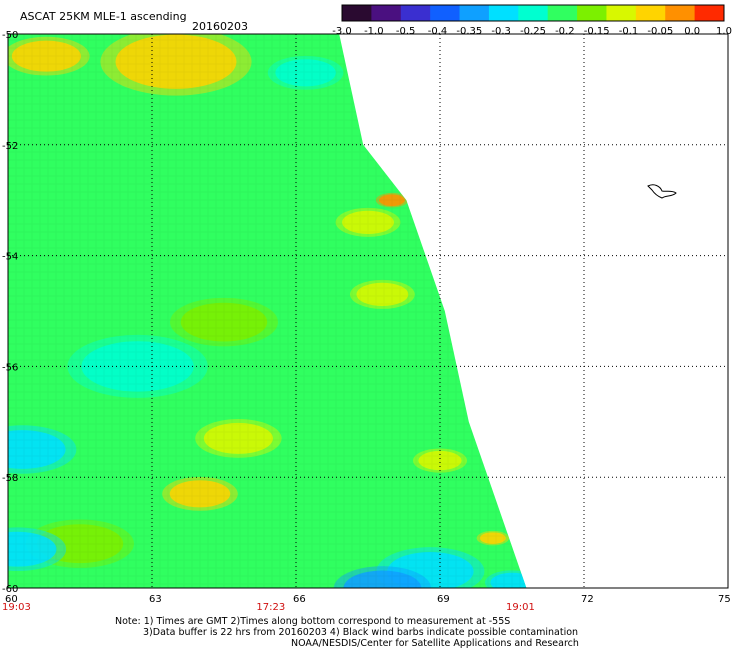 Image resolution: width=740 pixels, height=650 pixels. What do you see at coordinates (374, 31) in the screenshot?
I see `colorbar-label: -1.0` at bounding box center [374, 31].